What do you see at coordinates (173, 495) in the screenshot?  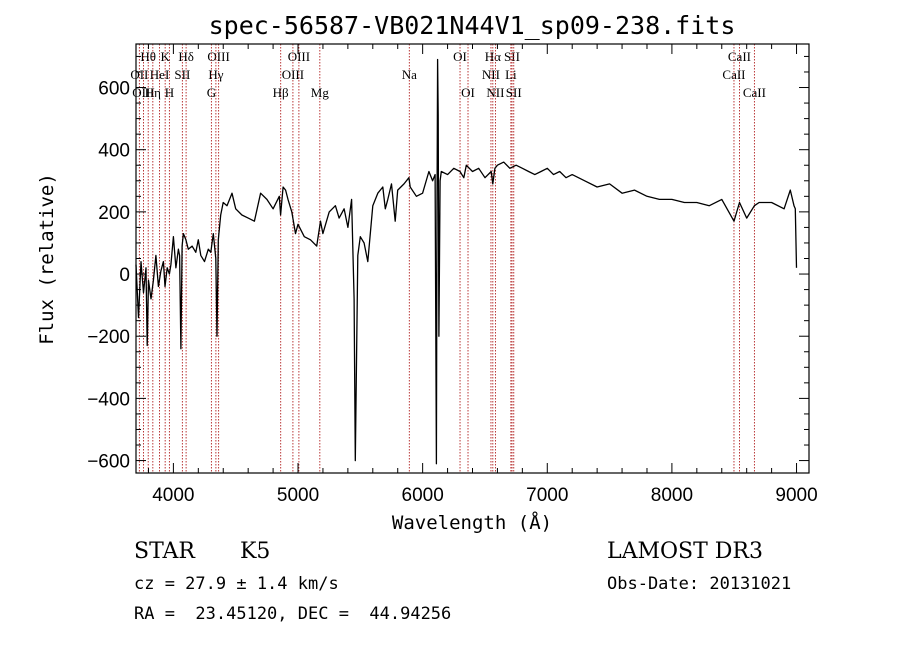 I see `x-tick-label: 4000` at bounding box center [173, 495].